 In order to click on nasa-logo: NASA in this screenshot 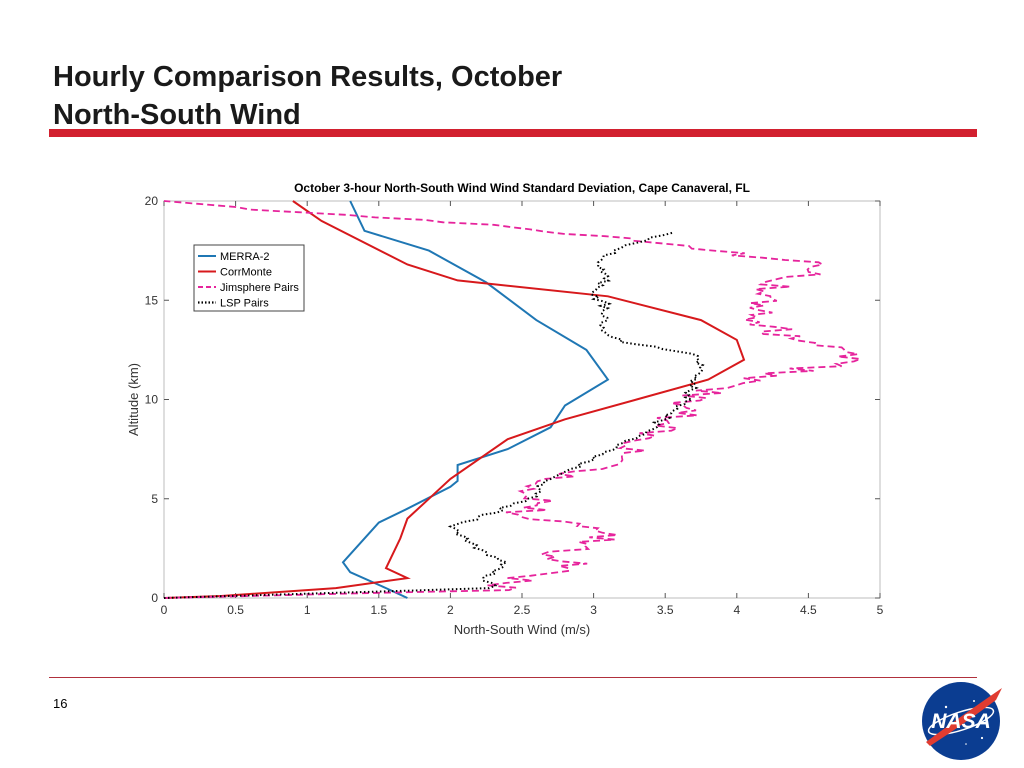, I will do `click(962, 721)`.